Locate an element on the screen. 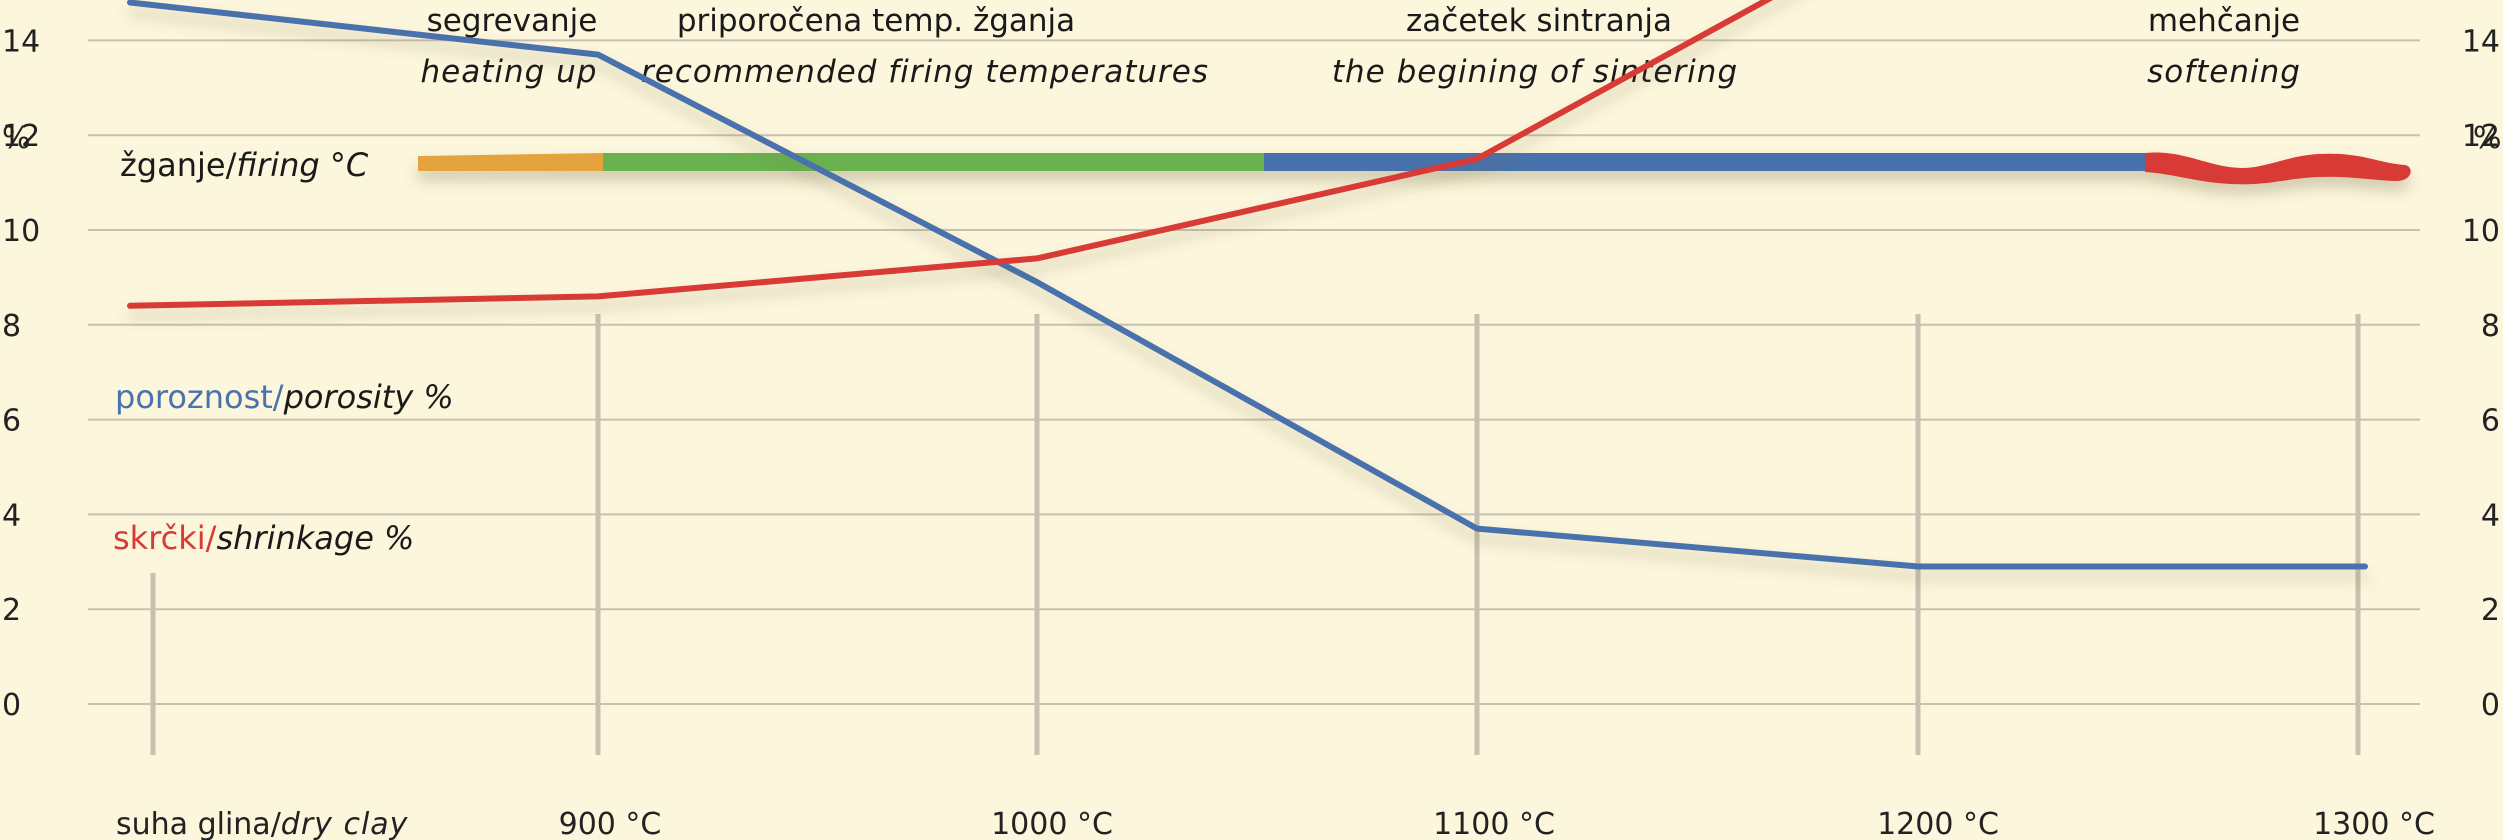 Image resolution: width=2503 pixels, height=840 pixels. firing-bar-sintering is located at coordinates (1705, 162).